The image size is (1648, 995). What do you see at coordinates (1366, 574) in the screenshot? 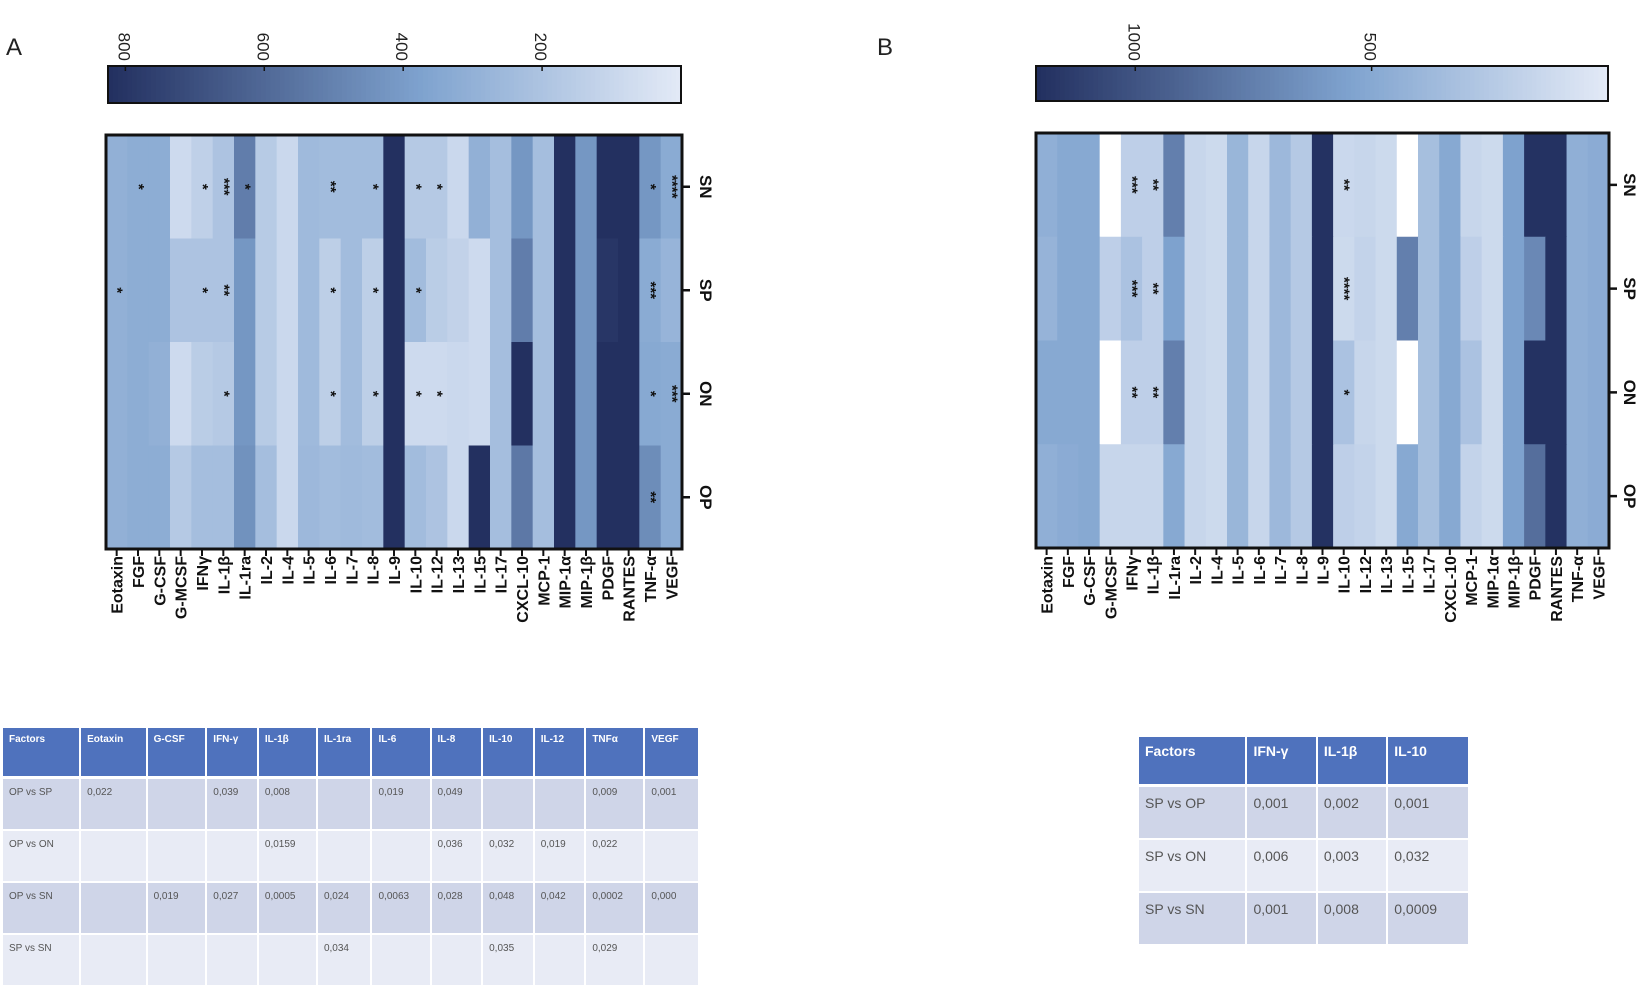
I see `column-label: IL-12` at bounding box center [1366, 574].